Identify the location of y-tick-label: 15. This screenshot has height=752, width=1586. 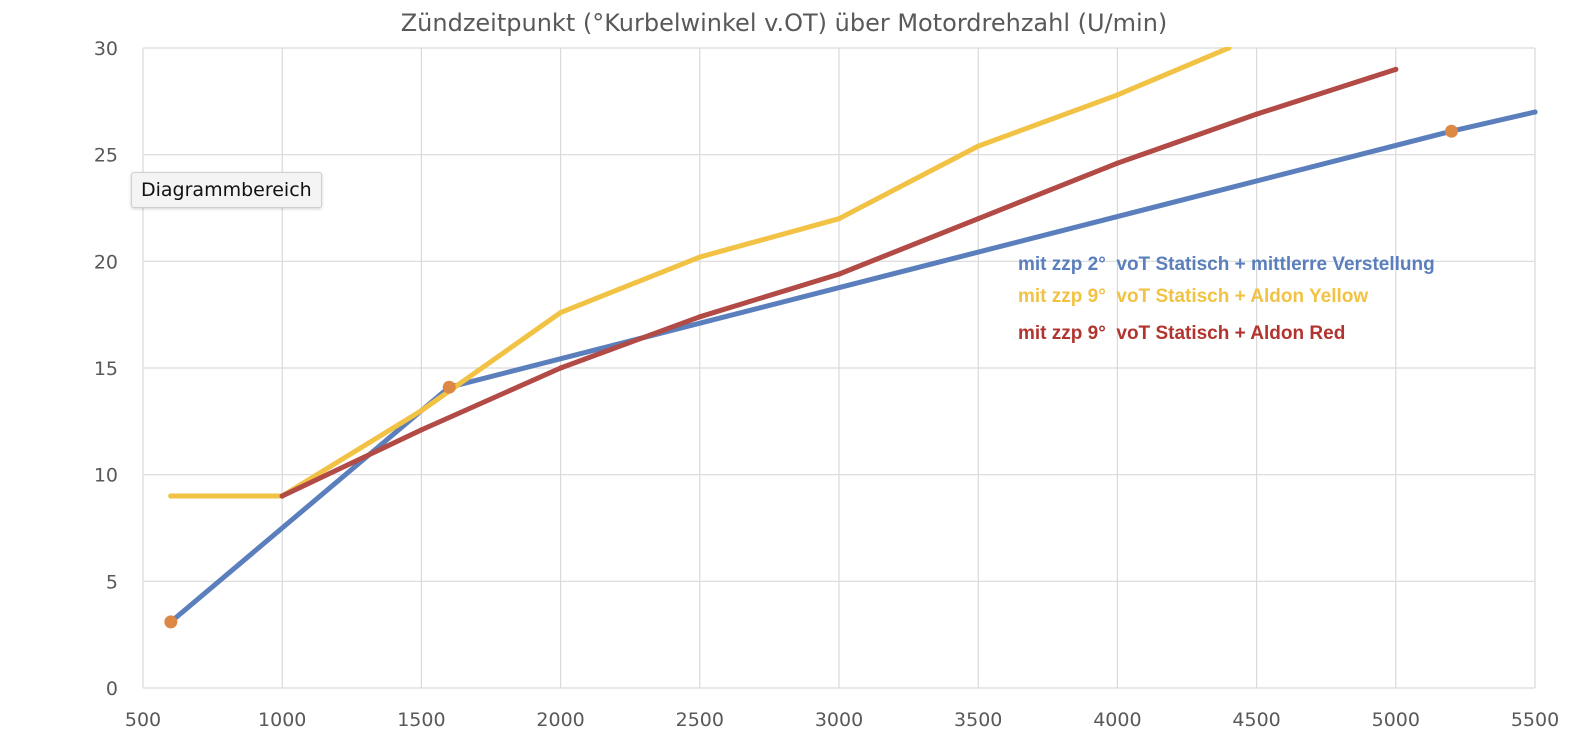
(106, 369).